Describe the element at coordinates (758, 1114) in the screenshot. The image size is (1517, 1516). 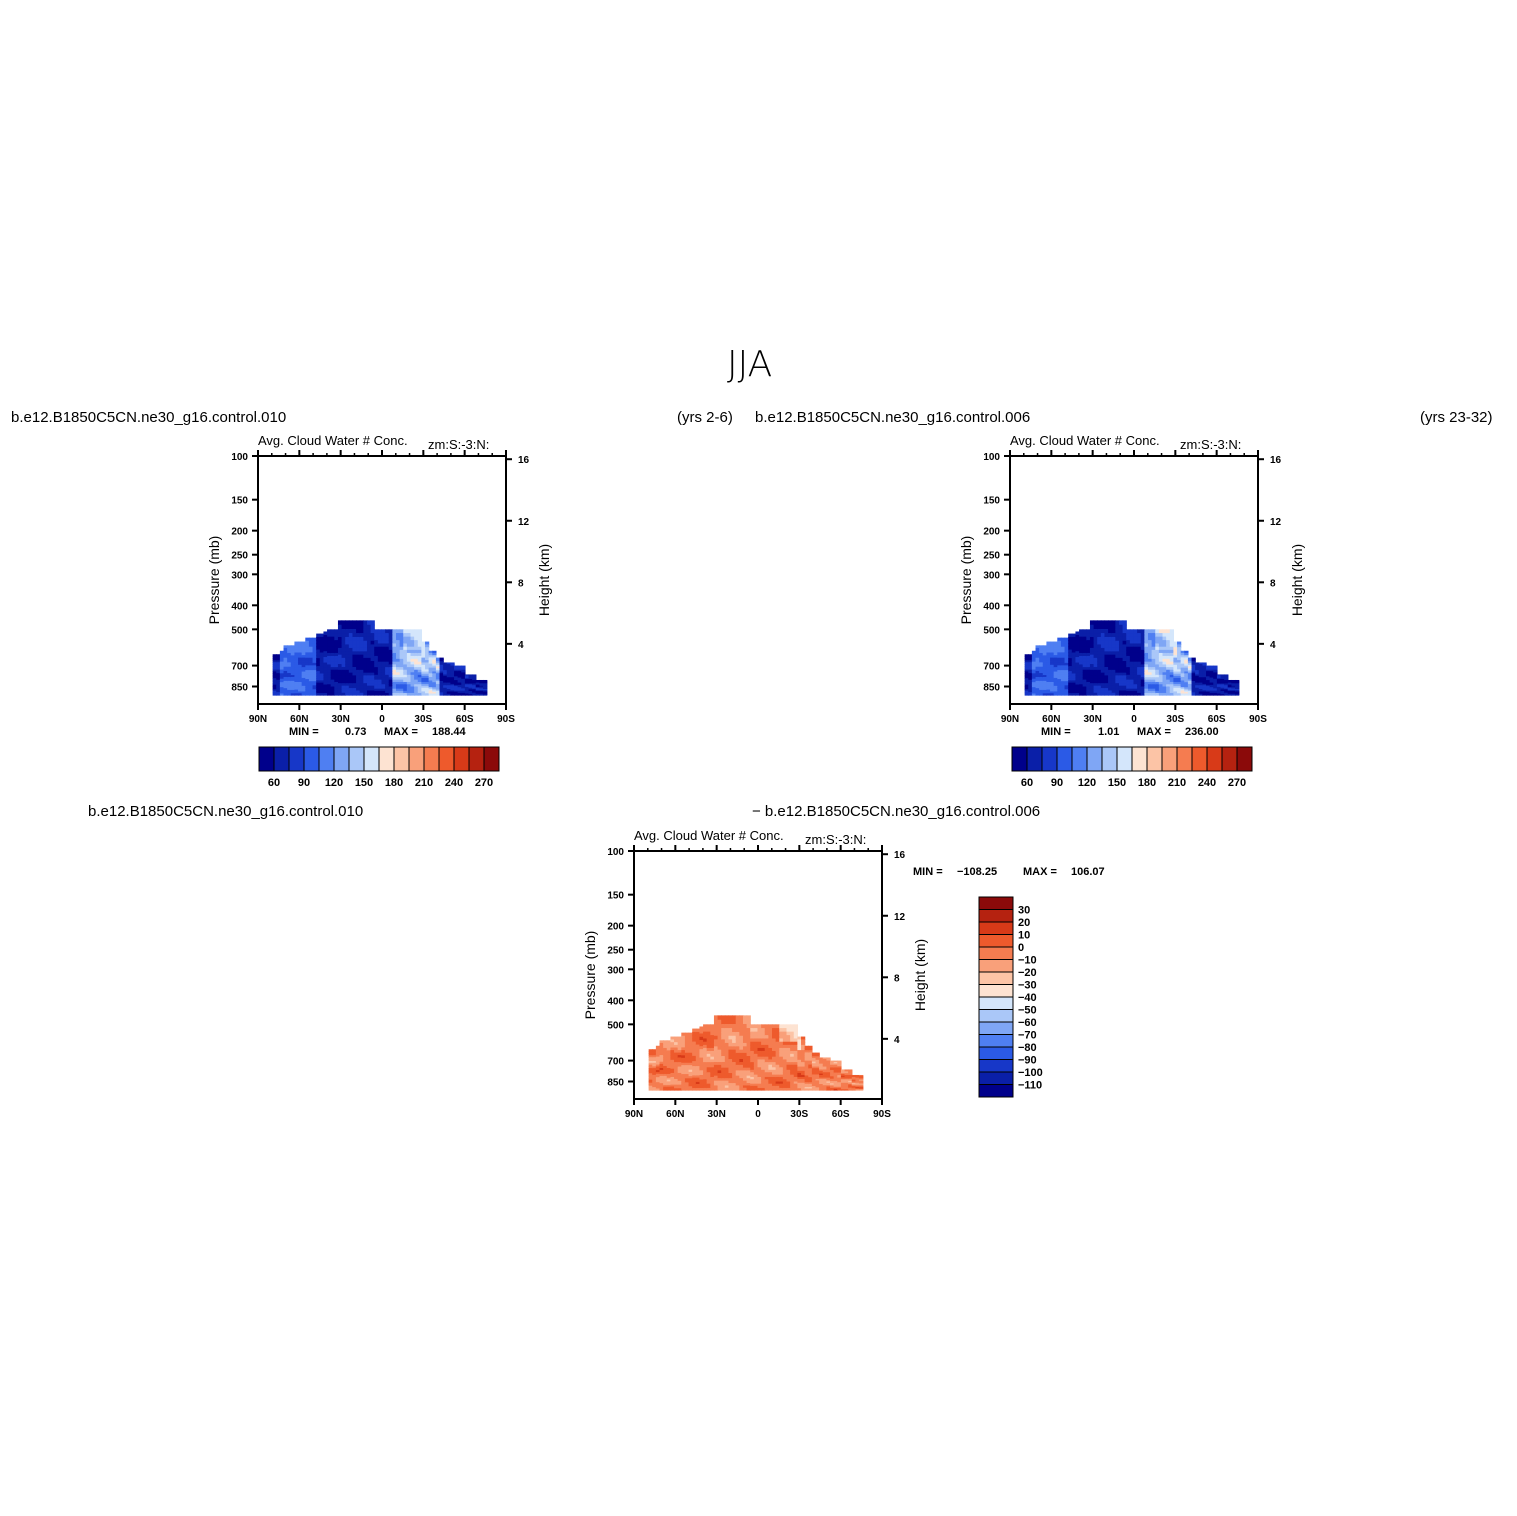
I see `x-tick-label: 0` at that location.